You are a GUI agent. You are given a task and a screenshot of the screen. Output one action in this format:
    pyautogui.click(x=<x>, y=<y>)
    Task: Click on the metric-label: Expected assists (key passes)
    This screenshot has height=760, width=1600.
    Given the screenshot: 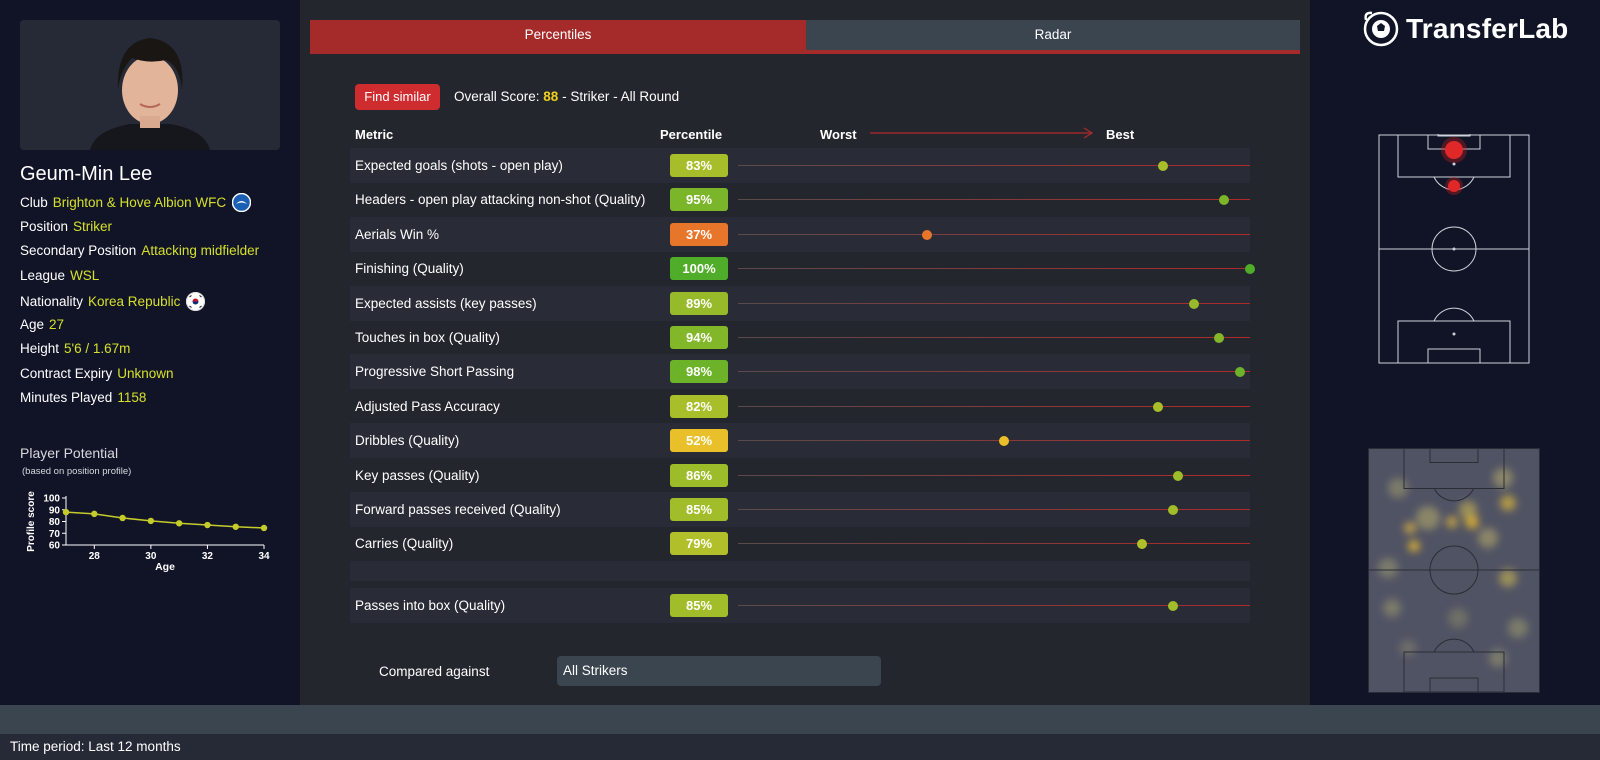 What is the action you would take?
    pyautogui.click(x=446, y=303)
    